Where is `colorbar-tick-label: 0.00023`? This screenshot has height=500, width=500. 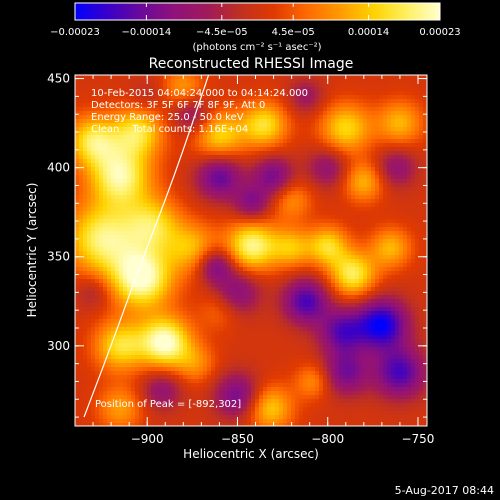
colorbar-tick-label: 0.00023 is located at coordinates (439, 32).